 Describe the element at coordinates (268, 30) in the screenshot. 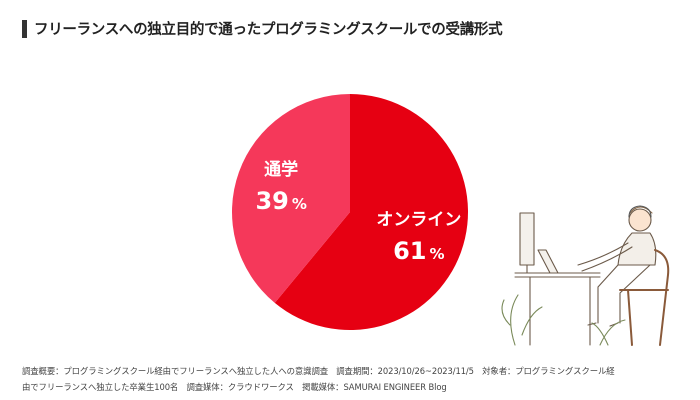

I see `chart-title: フリーランスへの独立目的で通ったプログラミングスクールでの受講形式` at that location.